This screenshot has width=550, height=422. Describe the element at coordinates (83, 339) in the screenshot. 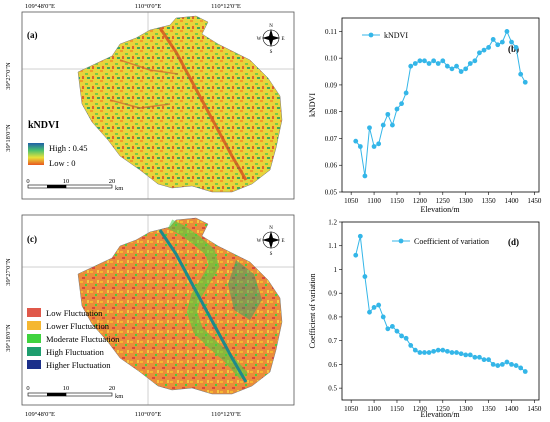

I see `map-c-legend-label-3: Moderate Fluctuation` at that location.